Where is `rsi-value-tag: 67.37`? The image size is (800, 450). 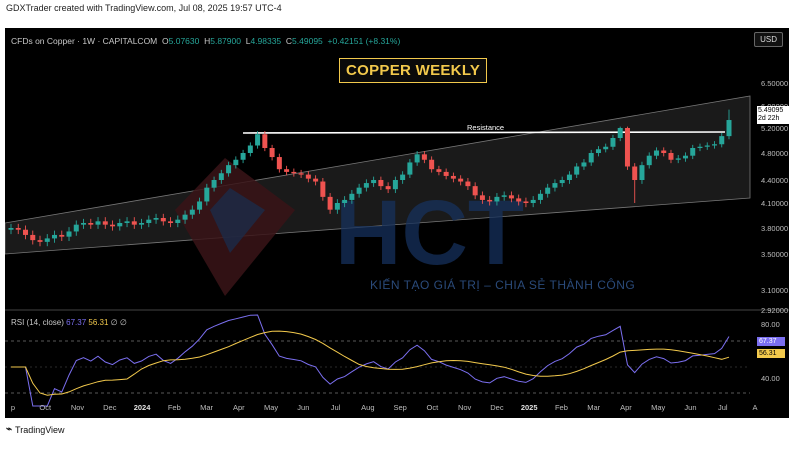
rsi-value-tag: 67.37 is located at coordinates (771, 341).